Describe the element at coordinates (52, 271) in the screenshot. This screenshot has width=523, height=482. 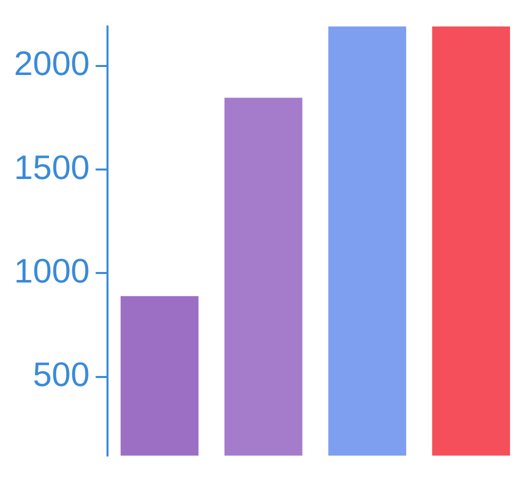
I see `y-tick-label: 1000` at that location.